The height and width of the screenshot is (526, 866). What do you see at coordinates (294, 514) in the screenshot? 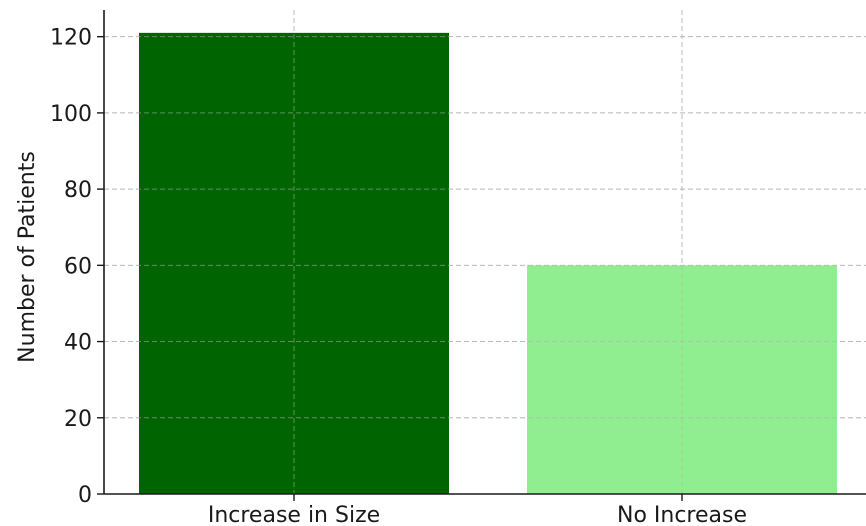
I see `x-tick-label-0: Increase in Size` at bounding box center [294, 514].